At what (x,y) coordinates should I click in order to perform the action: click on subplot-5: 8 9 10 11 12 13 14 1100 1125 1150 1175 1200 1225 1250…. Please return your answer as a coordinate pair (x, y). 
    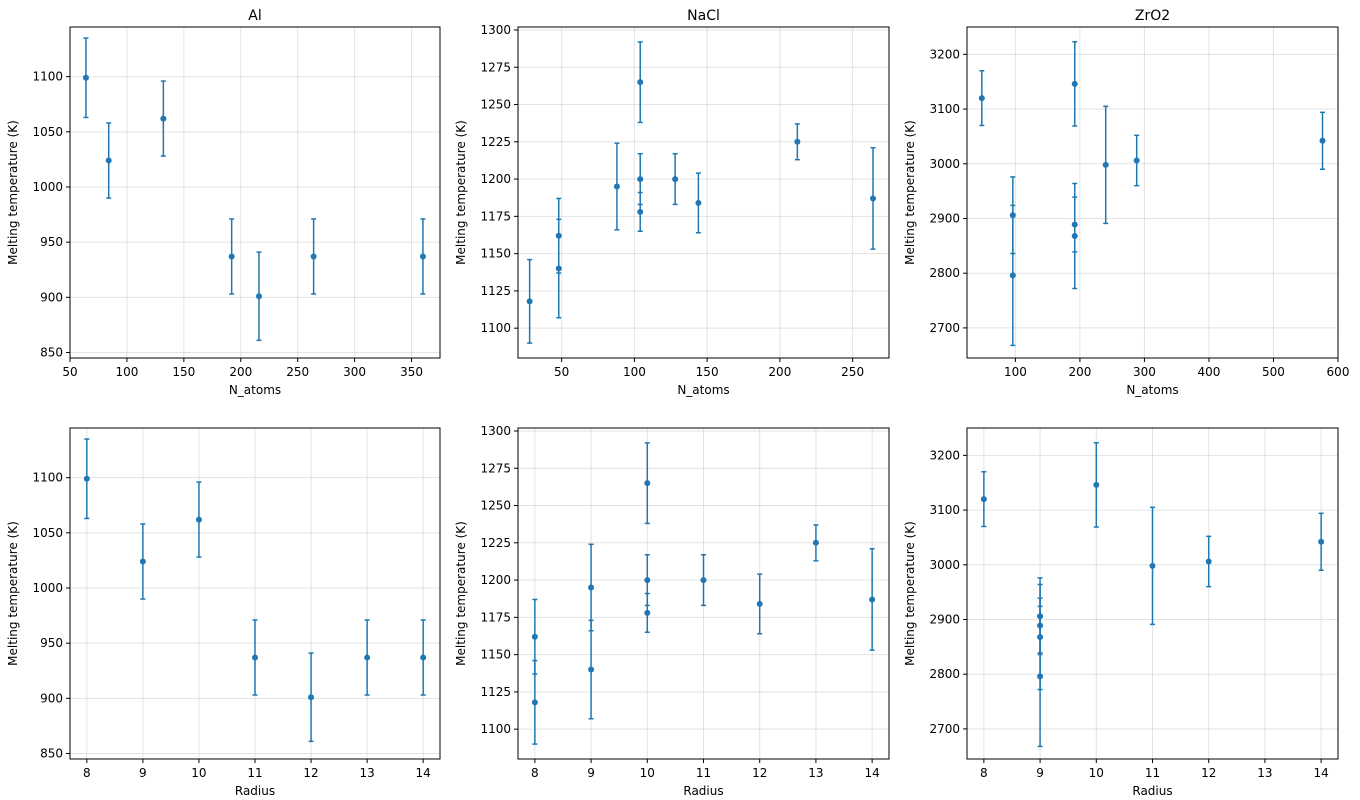
    Looking at the image, I should click on (672, 611).